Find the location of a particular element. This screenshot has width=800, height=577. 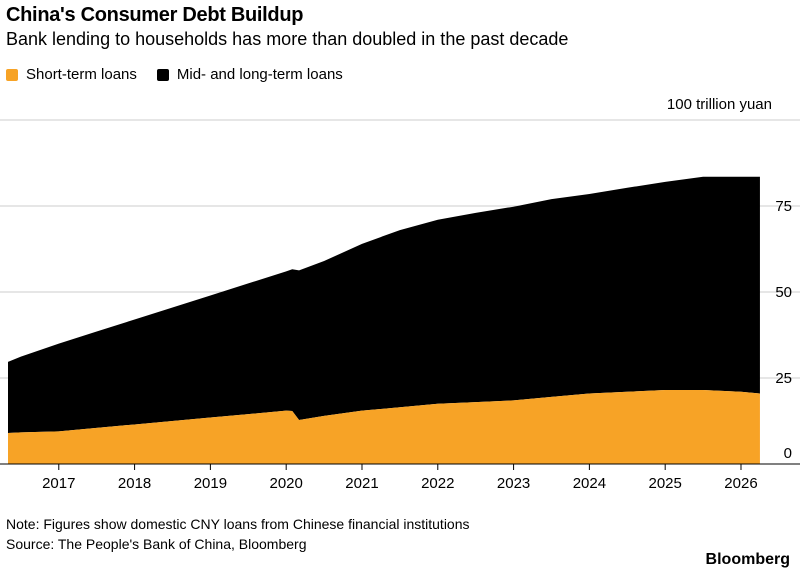

x-tick-label-2021: 2021 is located at coordinates (361, 483).